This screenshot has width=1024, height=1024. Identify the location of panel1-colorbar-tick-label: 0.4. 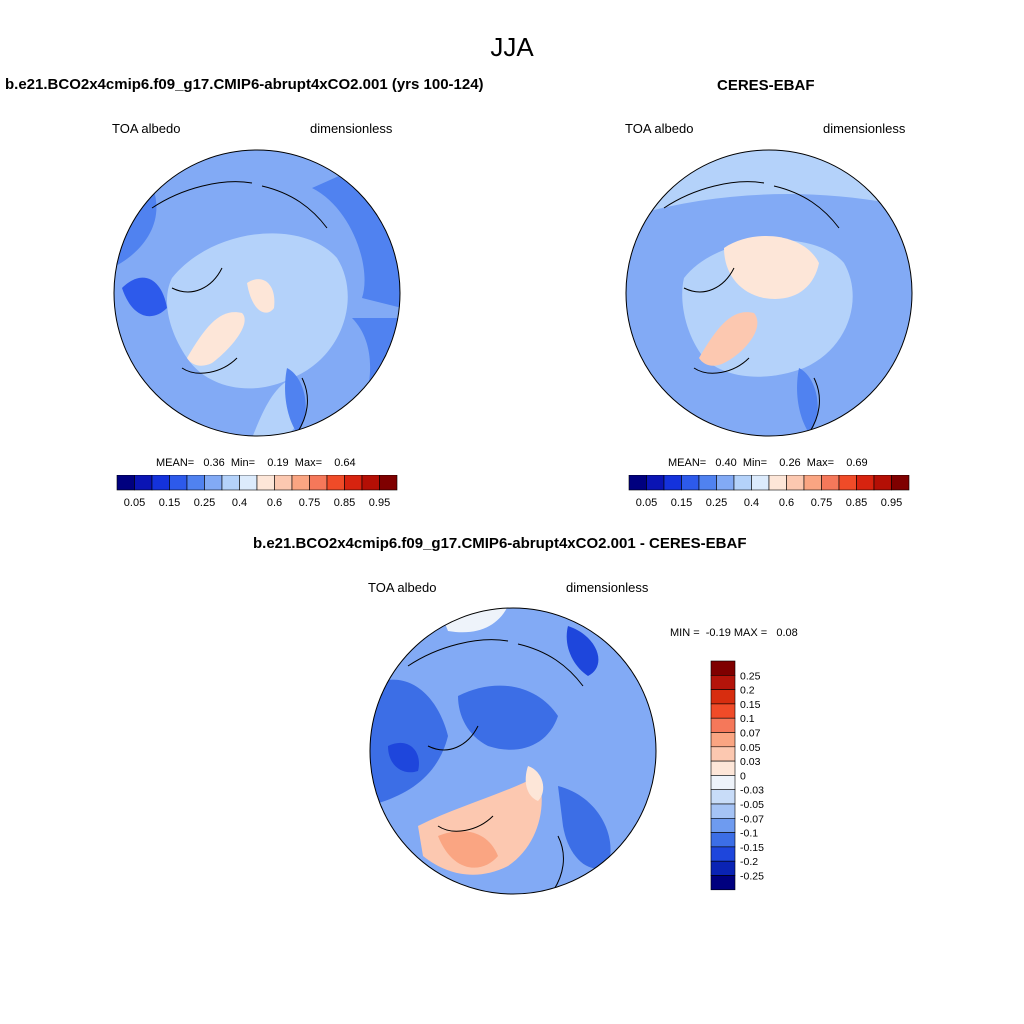
(239, 503).